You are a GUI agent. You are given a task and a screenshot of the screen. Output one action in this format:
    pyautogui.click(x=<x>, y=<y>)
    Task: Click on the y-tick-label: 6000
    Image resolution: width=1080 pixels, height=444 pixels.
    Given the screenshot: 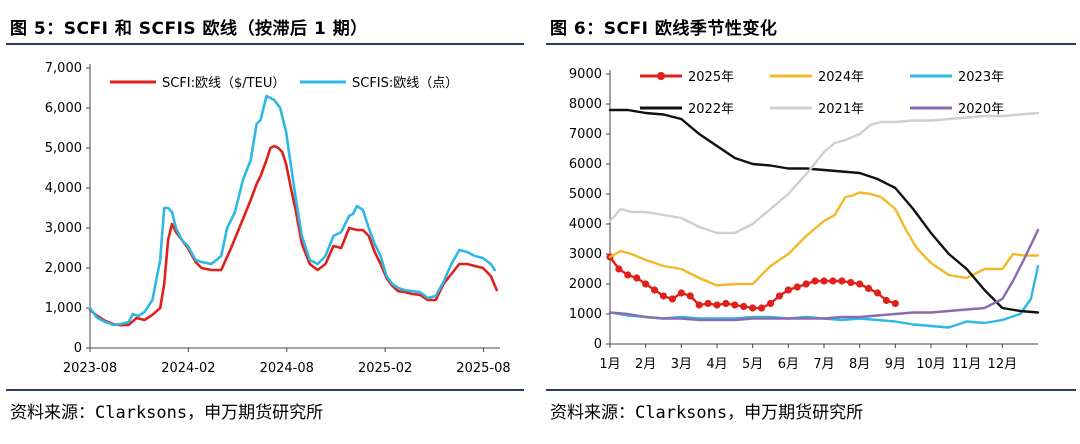 What is the action you would take?
    pyautogui.click(x=585, y=164)
    